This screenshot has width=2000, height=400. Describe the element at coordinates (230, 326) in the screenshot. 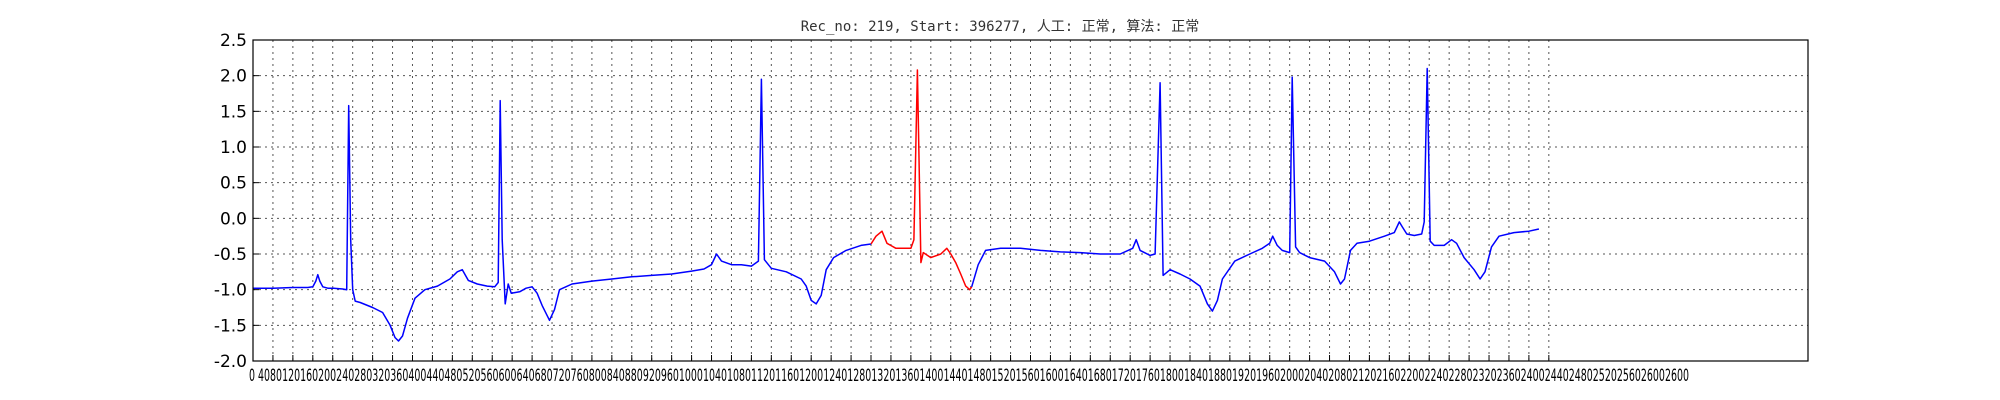

I see `y-tick-label: -1.5` at that location.